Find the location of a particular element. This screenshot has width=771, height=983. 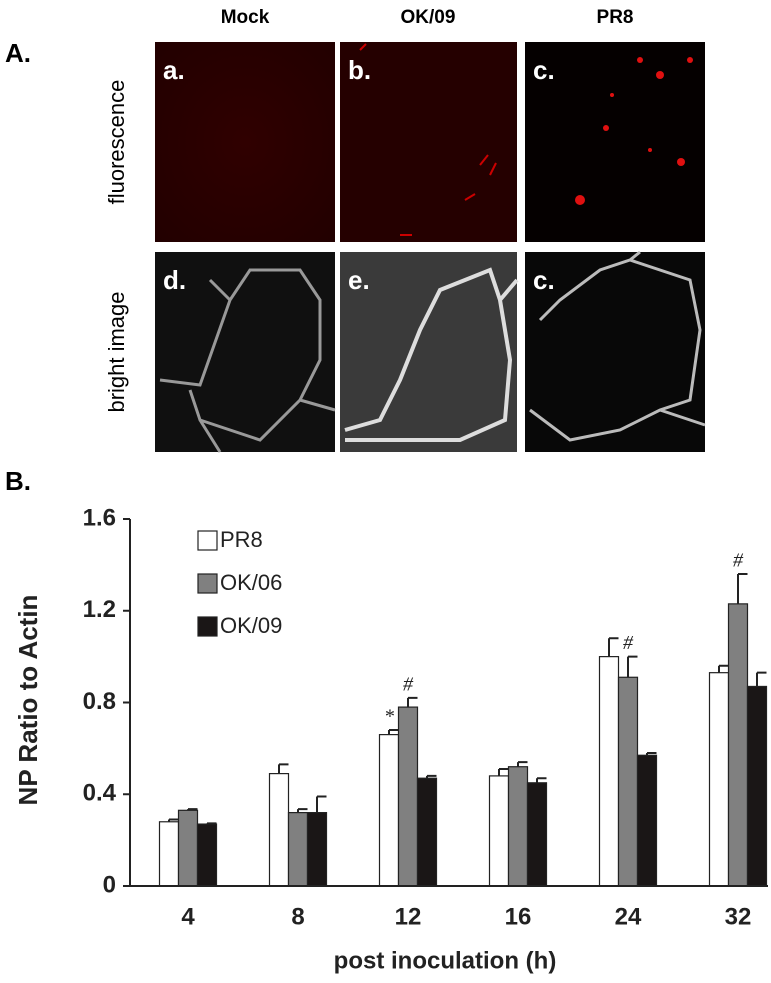

image-label: e. is located at coordinates (359, 280).